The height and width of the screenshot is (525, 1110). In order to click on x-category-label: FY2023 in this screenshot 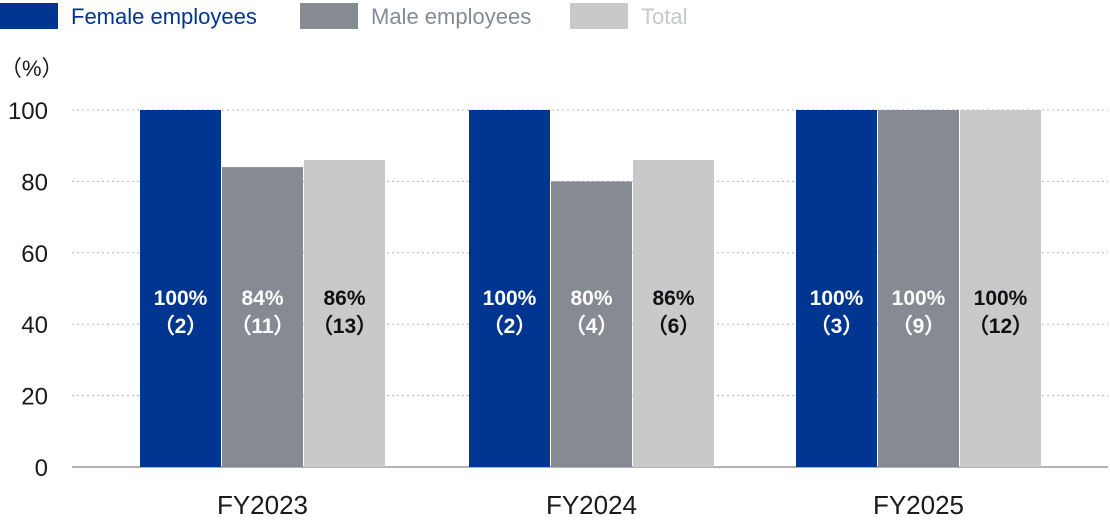, I will do `click(262, 505)`.